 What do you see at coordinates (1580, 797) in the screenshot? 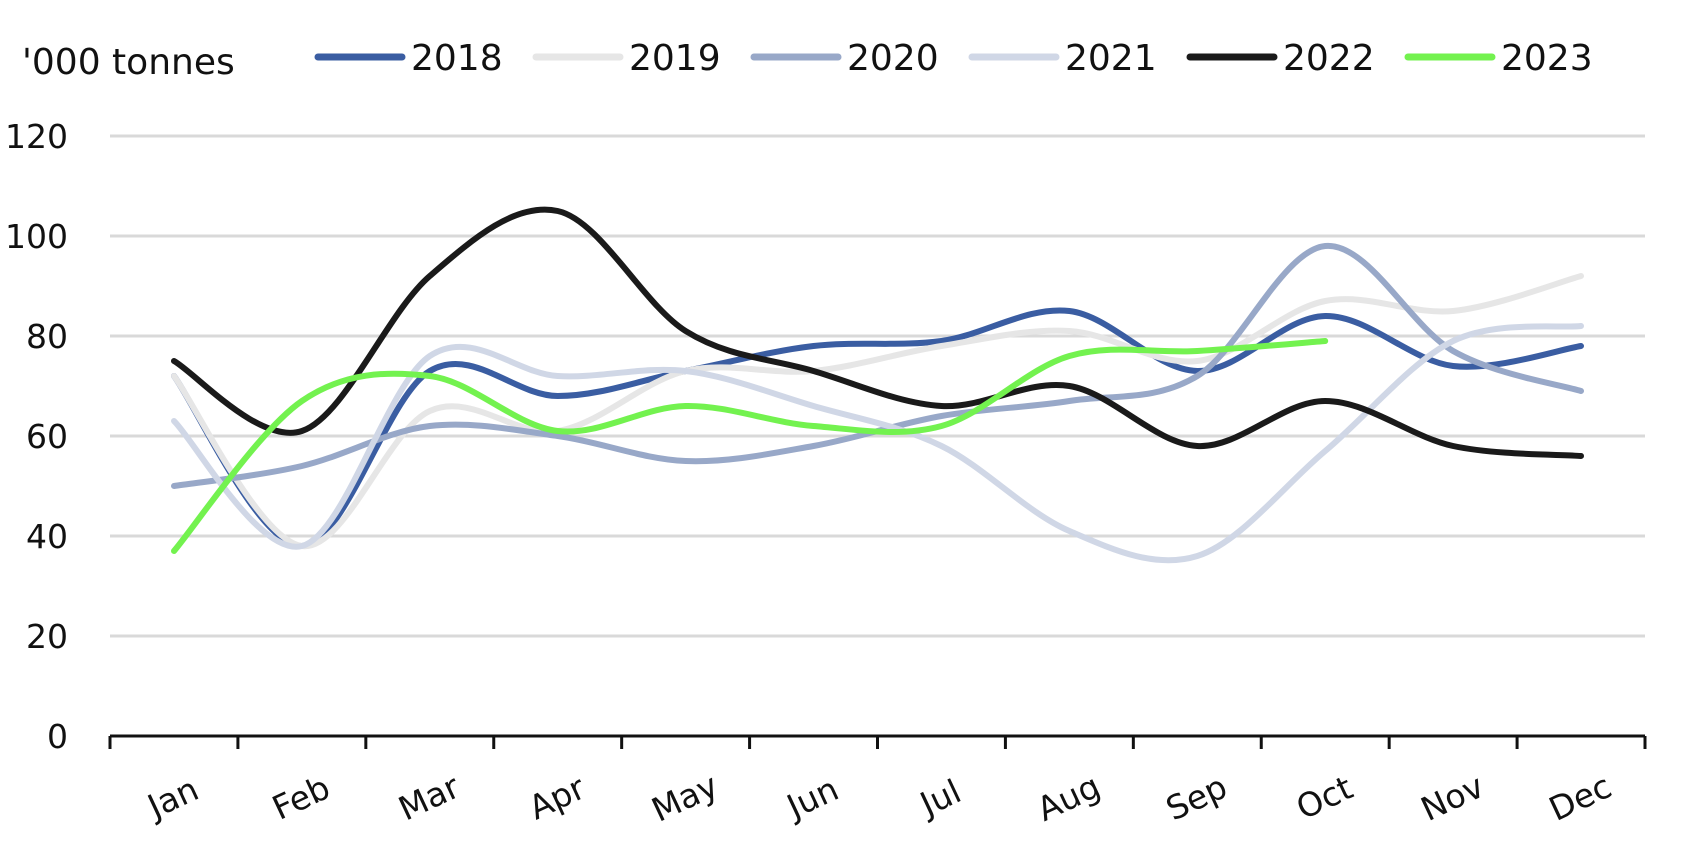
I see `x-tick-label: Dec` at bounding box center [1580, 797].